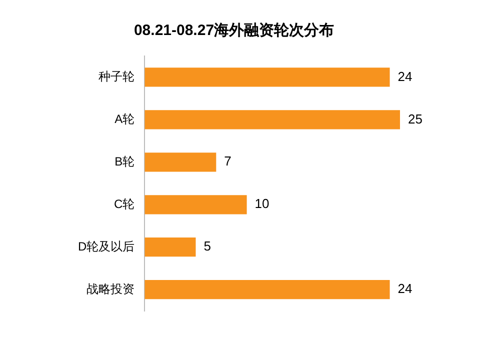  Describe the element at coordinates (116, 77) in the screenshot. I see `y-tick-label: 种子轮` at that location.